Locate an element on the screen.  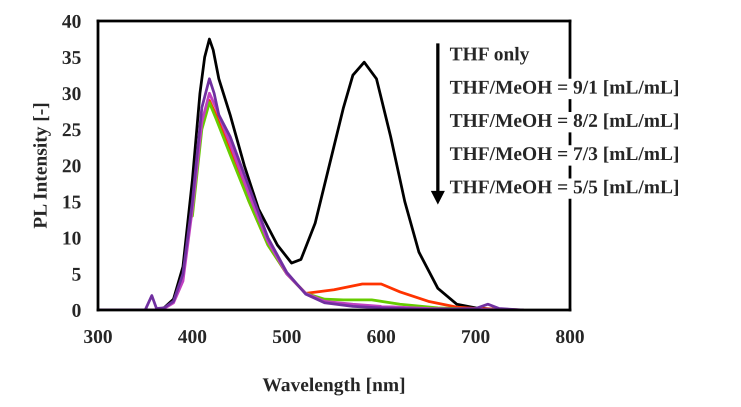
annotation: THF/MeOH = 5/5 [mL/mL] is located at coordinates (564, 188).